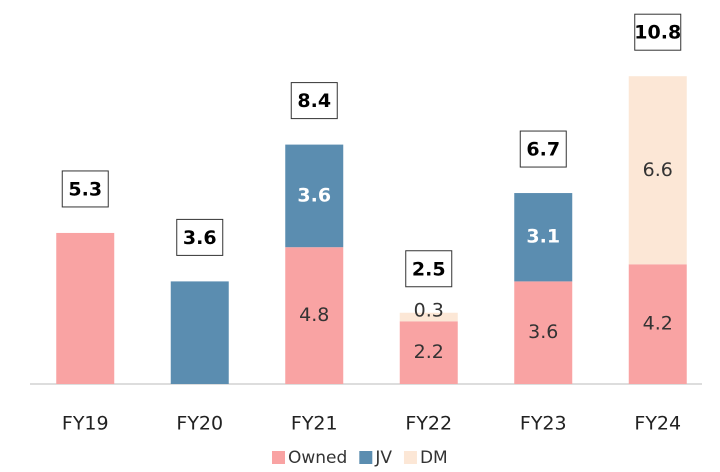  I want to click on segment-label: 2.2, so click(429, 352).